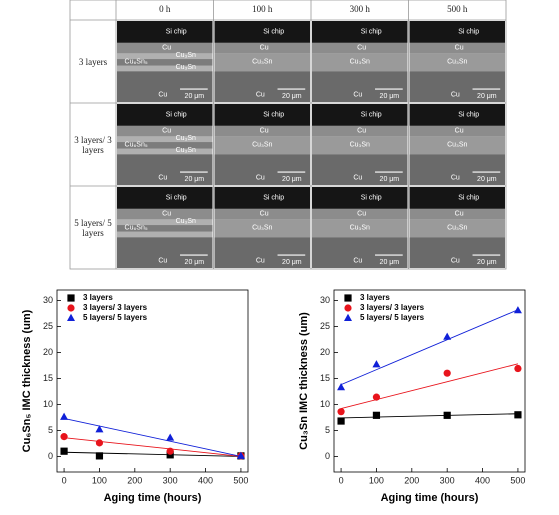  I want to click on row-label-box: 3 layers/ 3 layers, so click(93, 145).